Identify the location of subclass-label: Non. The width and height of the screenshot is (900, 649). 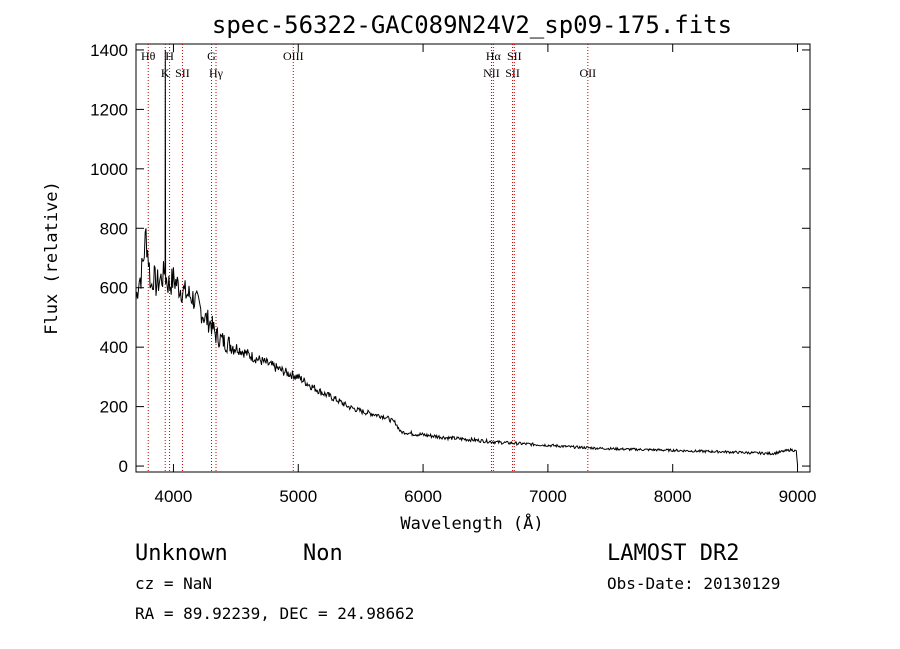
(323, 553).